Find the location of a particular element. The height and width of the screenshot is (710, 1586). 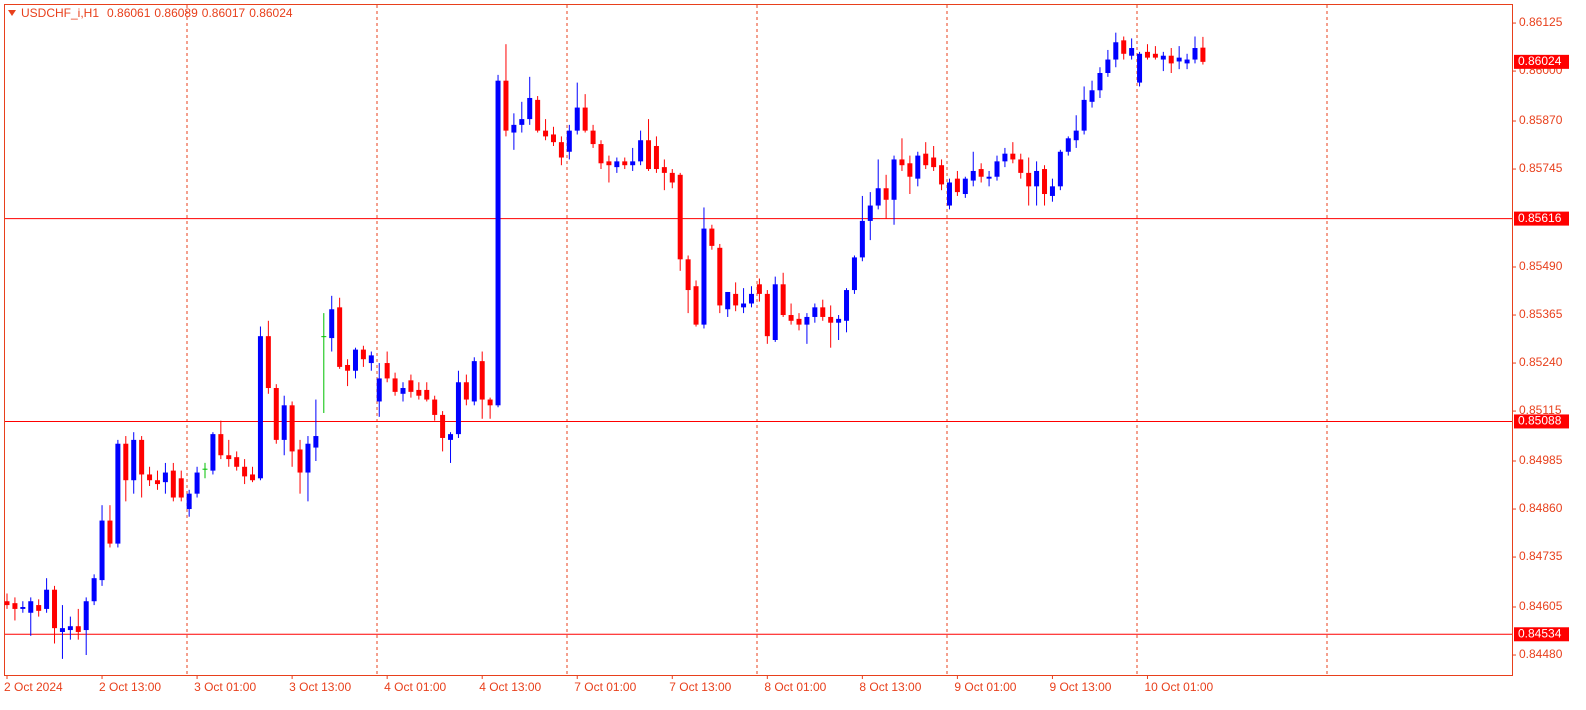

y-tick-label: 0.86125 is located at coordinates (1541, 22).